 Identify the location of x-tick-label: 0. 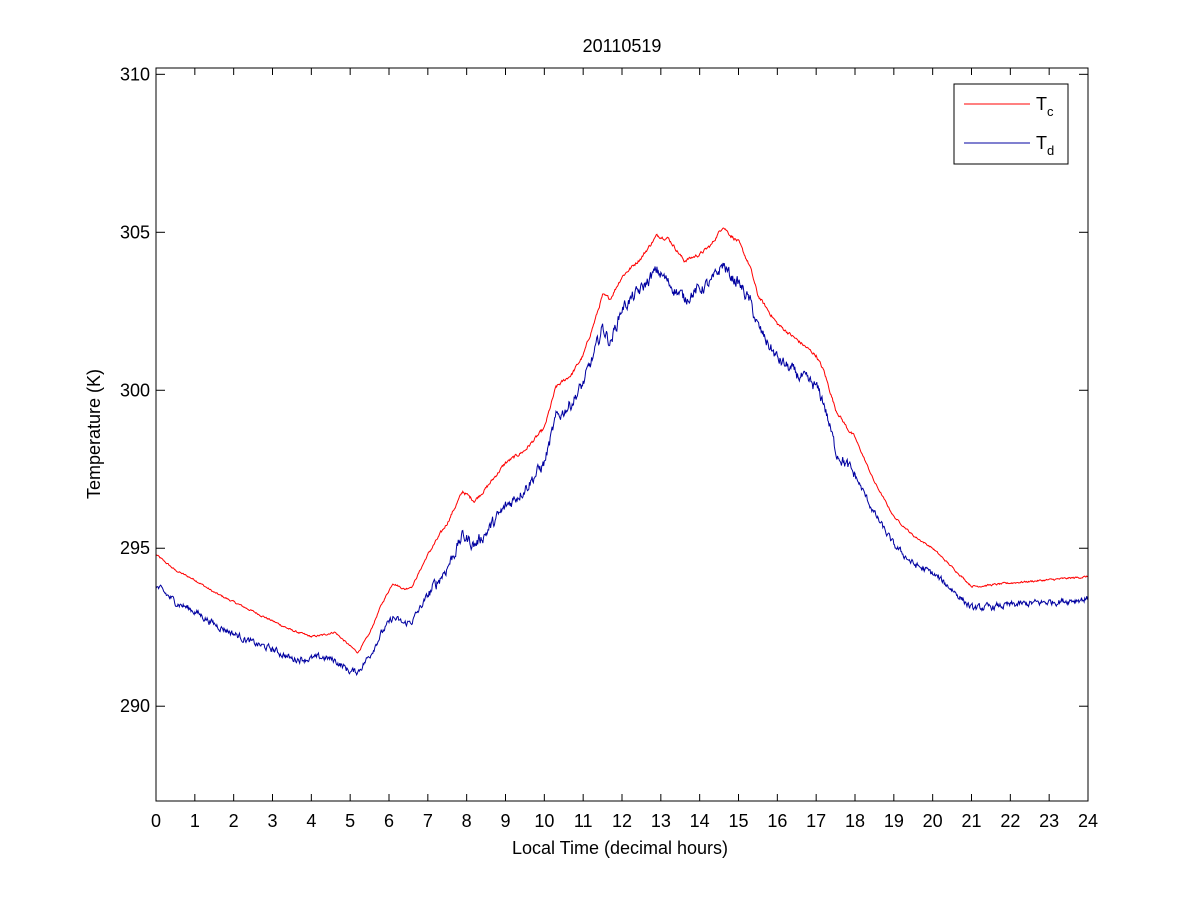
(156, 821).